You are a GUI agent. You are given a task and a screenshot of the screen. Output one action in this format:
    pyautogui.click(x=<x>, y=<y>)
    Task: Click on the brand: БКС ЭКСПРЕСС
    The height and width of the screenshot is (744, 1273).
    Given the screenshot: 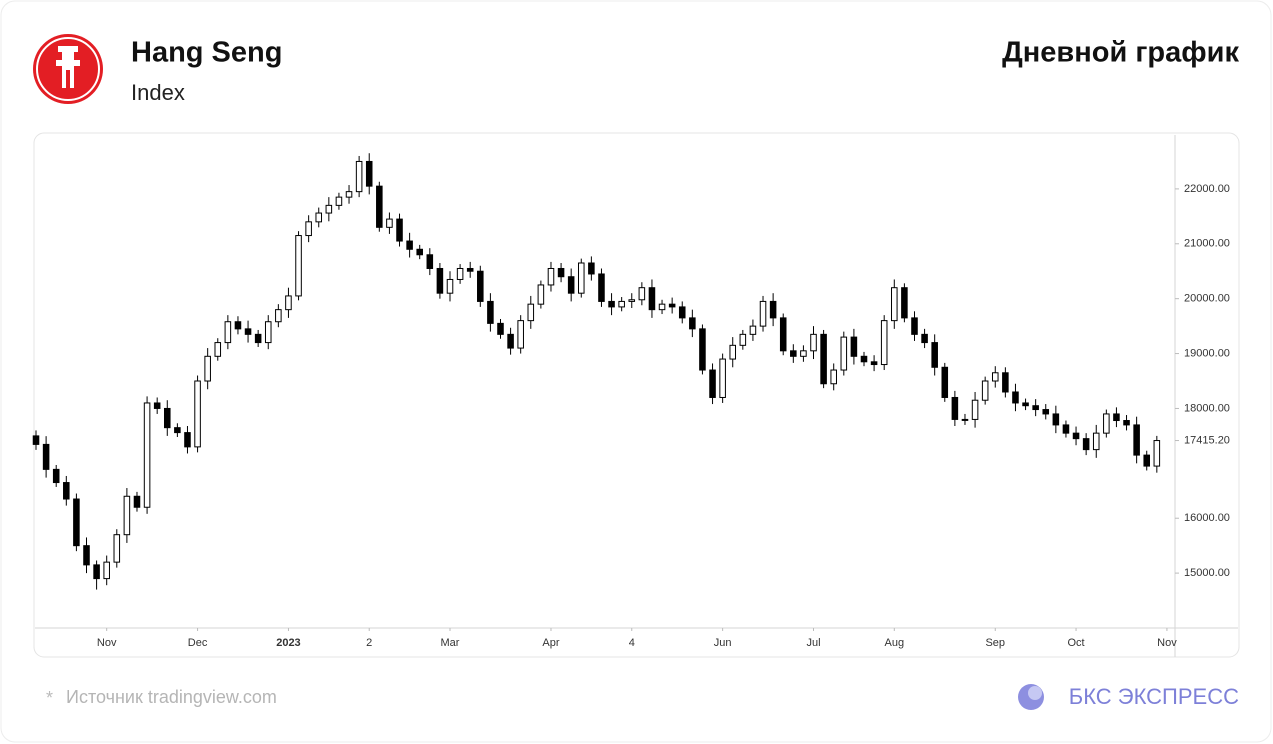 What is the action you would take?
    pyautogui.click(x=1154, y=696)
    